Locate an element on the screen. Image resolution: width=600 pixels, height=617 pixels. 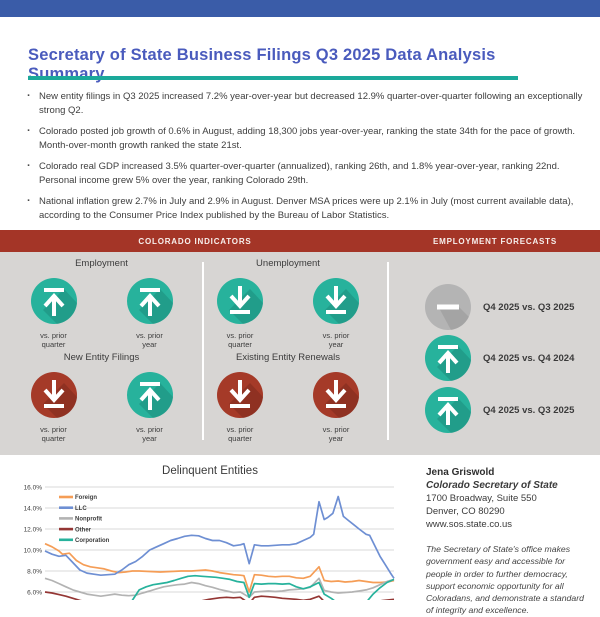
top-banner is located at coordinates (300, 8).